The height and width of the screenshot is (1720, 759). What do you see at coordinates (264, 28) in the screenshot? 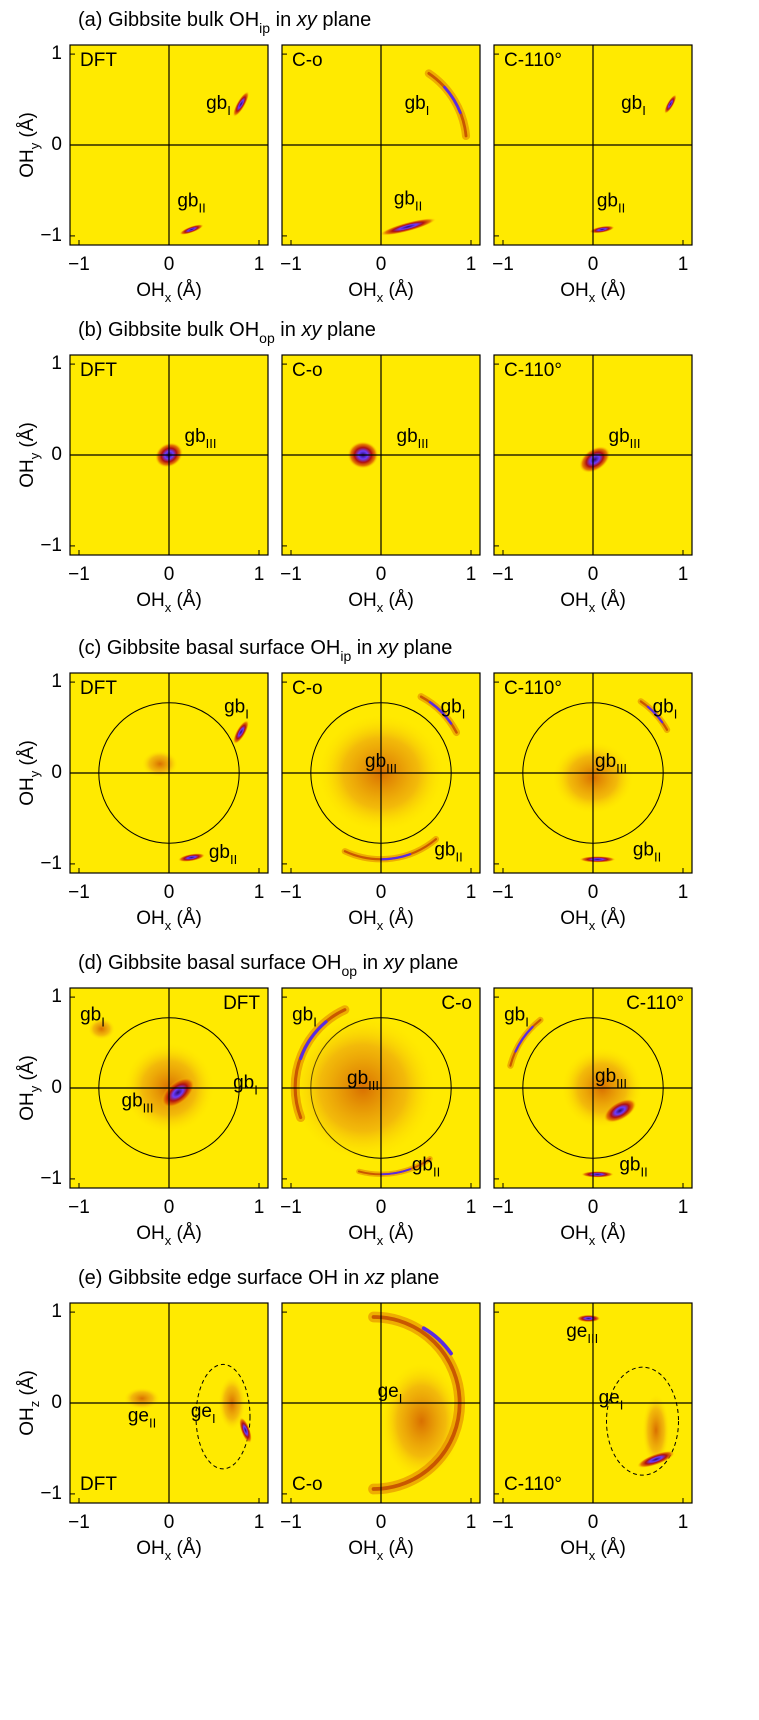
I see `row-title-part: ip` at bounding box center [264, 28].